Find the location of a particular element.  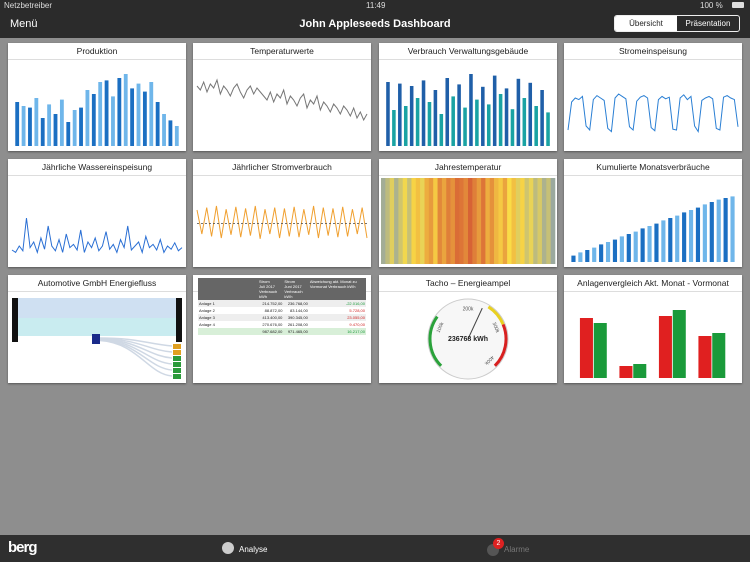

carrier: Netzbetreiber is located at coordinates (28, 5).